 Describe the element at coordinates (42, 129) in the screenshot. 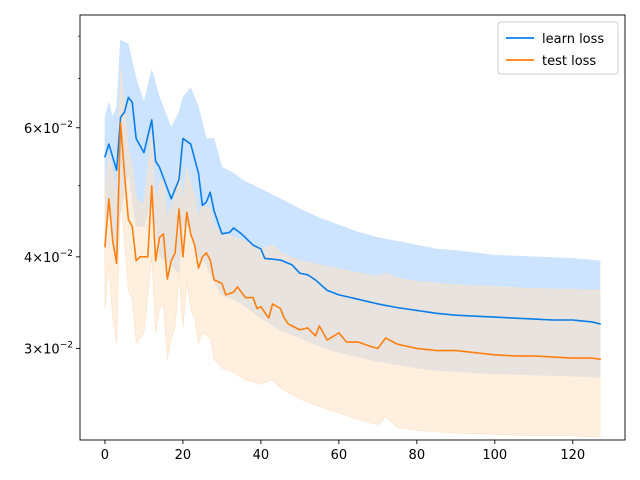

I see `y-tick-base: 6×10` at that location.